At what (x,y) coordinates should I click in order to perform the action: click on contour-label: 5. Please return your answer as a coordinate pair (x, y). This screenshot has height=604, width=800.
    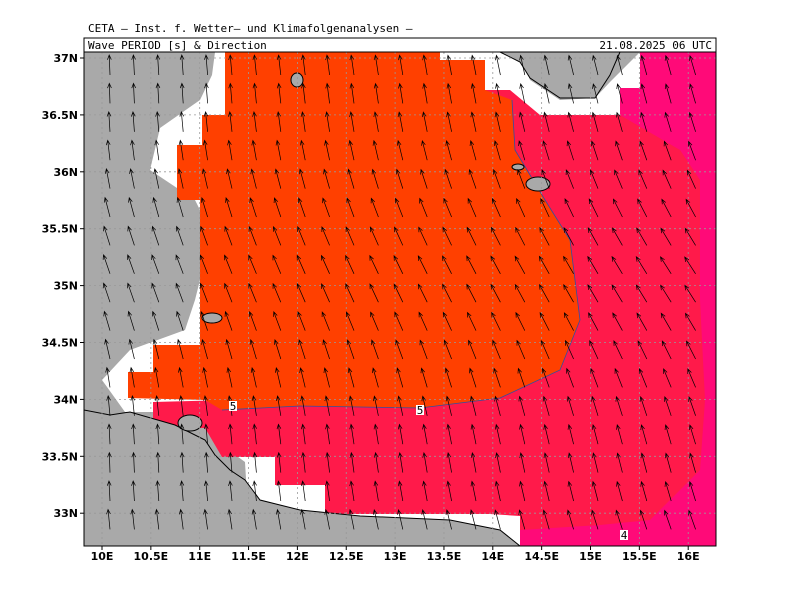
    Looking at the image, I should click on (420, 410).